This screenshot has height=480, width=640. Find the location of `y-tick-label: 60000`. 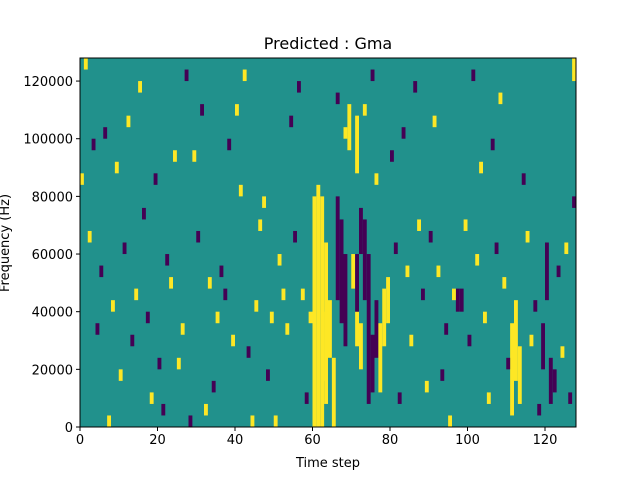

y-tick-label: 60000 is located at coordinates (52, 255).